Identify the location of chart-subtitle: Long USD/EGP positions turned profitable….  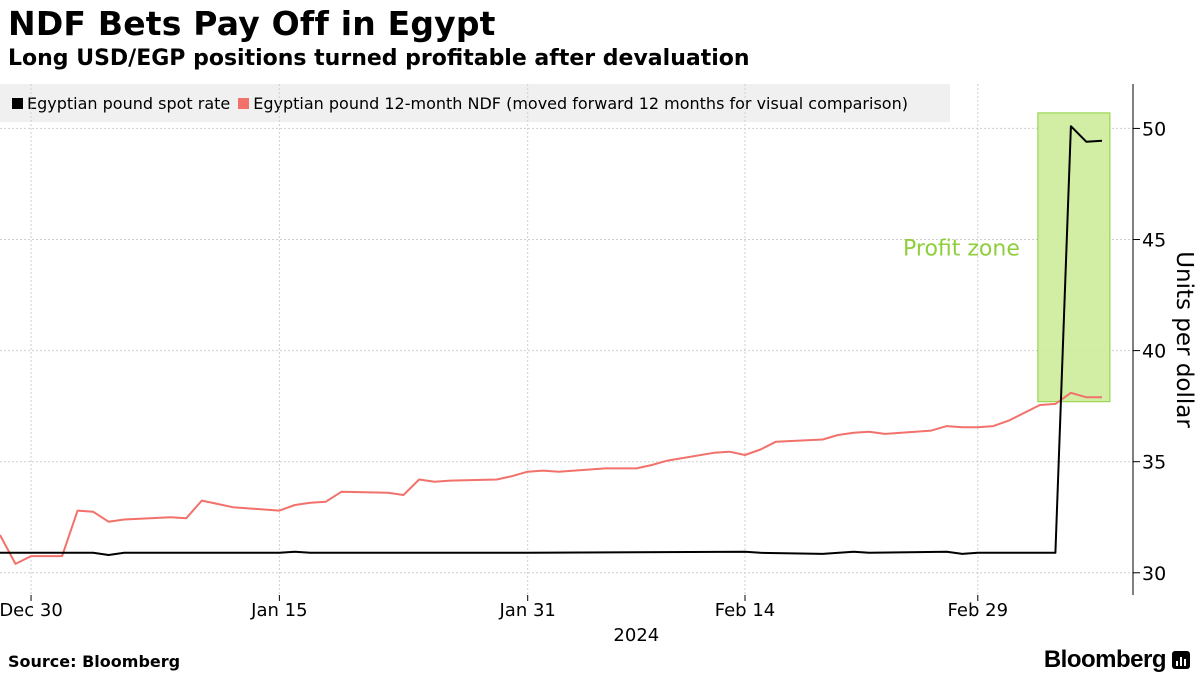
(379, 58).